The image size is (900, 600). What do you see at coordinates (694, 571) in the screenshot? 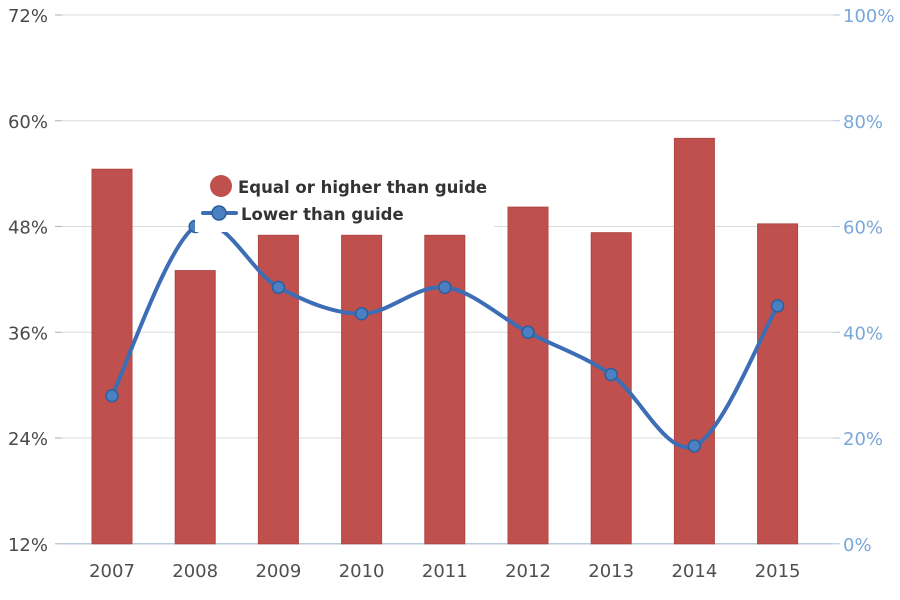
I see `x-tick-label-2014: 2014` at bounding box center [694, 571].